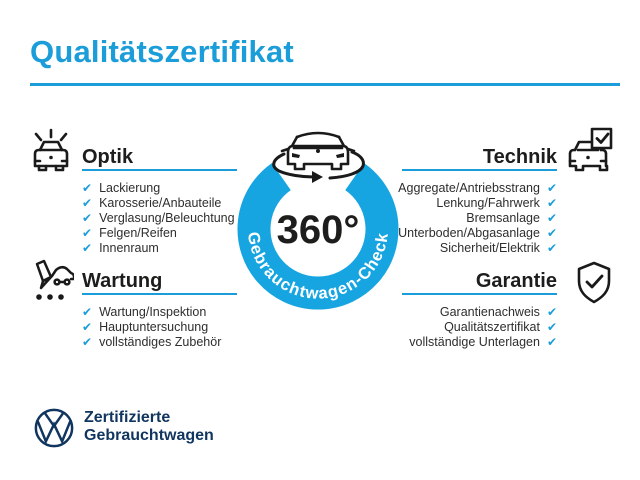  I want to click on list-item-label: Innenraum, so click(129, 247).